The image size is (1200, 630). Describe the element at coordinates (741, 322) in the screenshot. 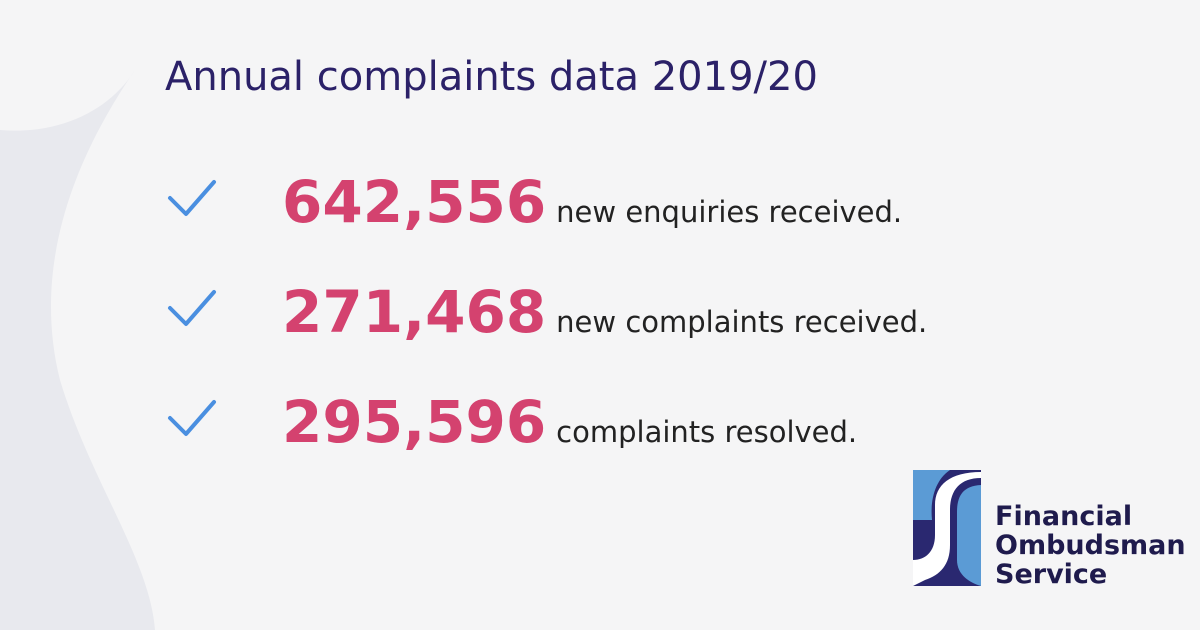

I see `stat-text: new complaints received.` at that location.